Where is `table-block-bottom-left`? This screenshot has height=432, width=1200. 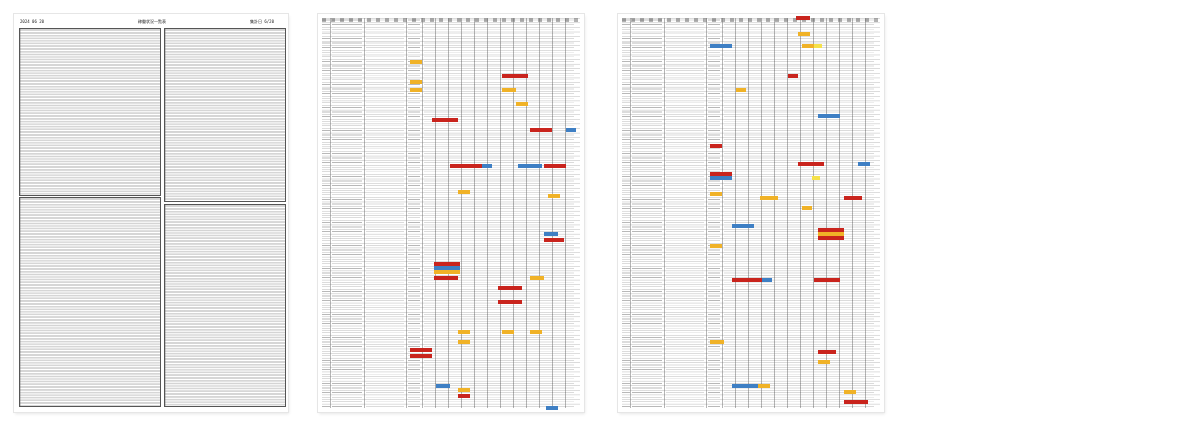 table-block-bottom-left is located at coordinates (90, 302).